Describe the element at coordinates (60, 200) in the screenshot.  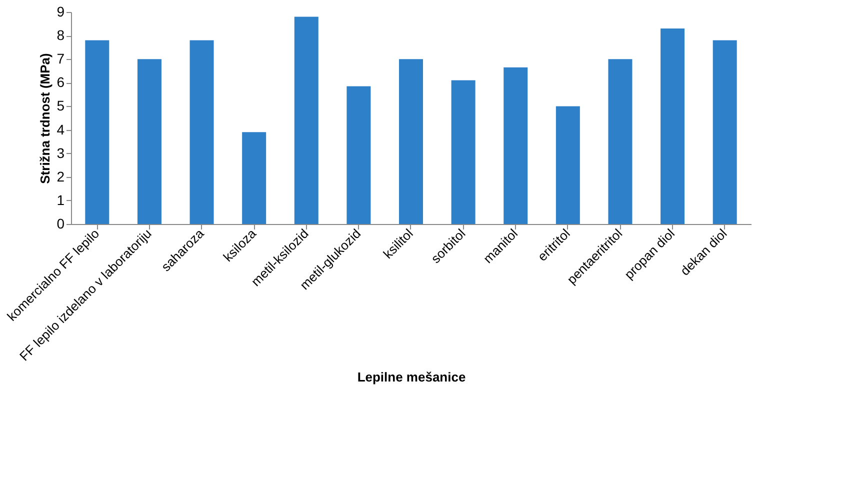
I see `y-tick-label: 1` at that location.